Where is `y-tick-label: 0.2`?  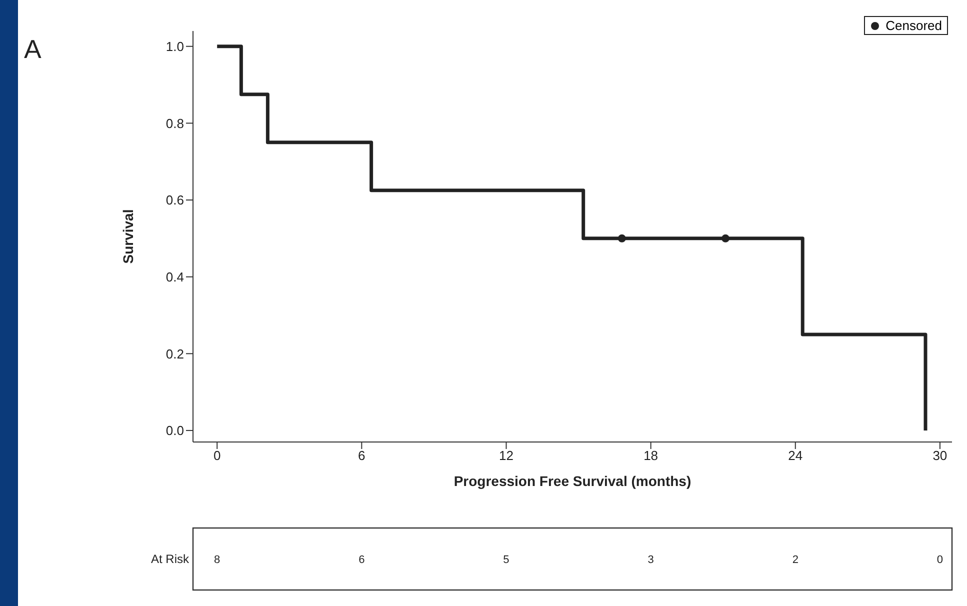 y-tick-label: 0.2 is located at coordinates (175, 354).